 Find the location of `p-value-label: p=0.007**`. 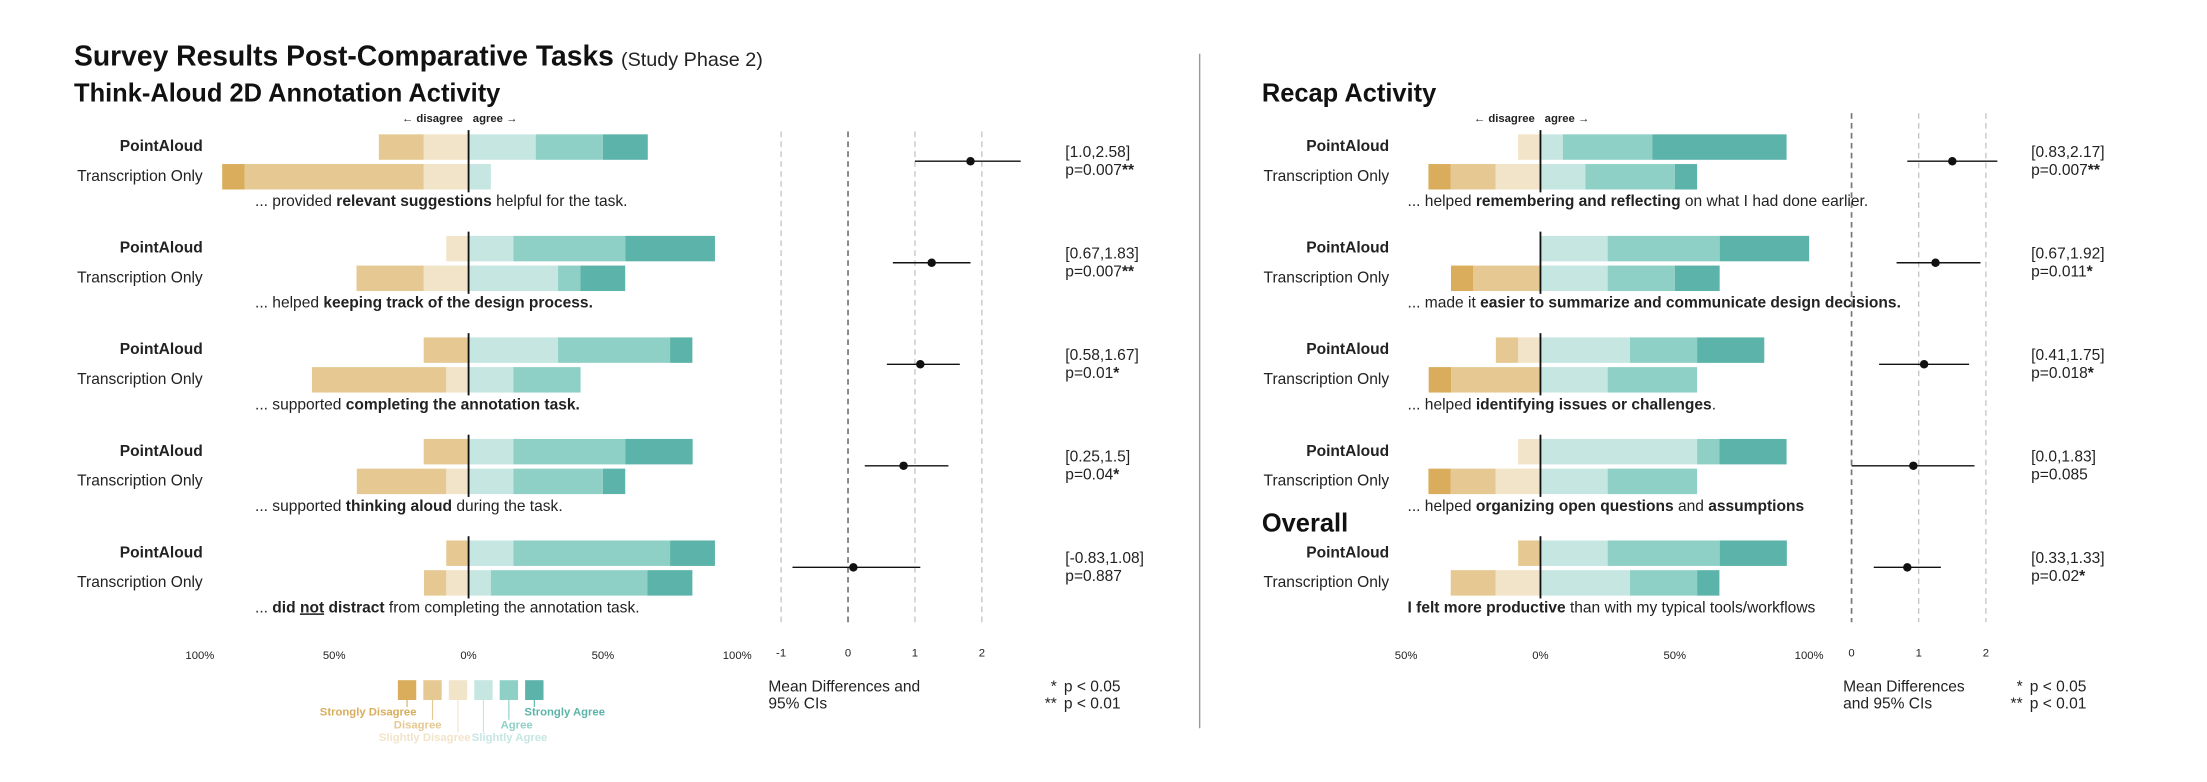

p-value-label: p=0.007** is located at coordinates (1100, 170).